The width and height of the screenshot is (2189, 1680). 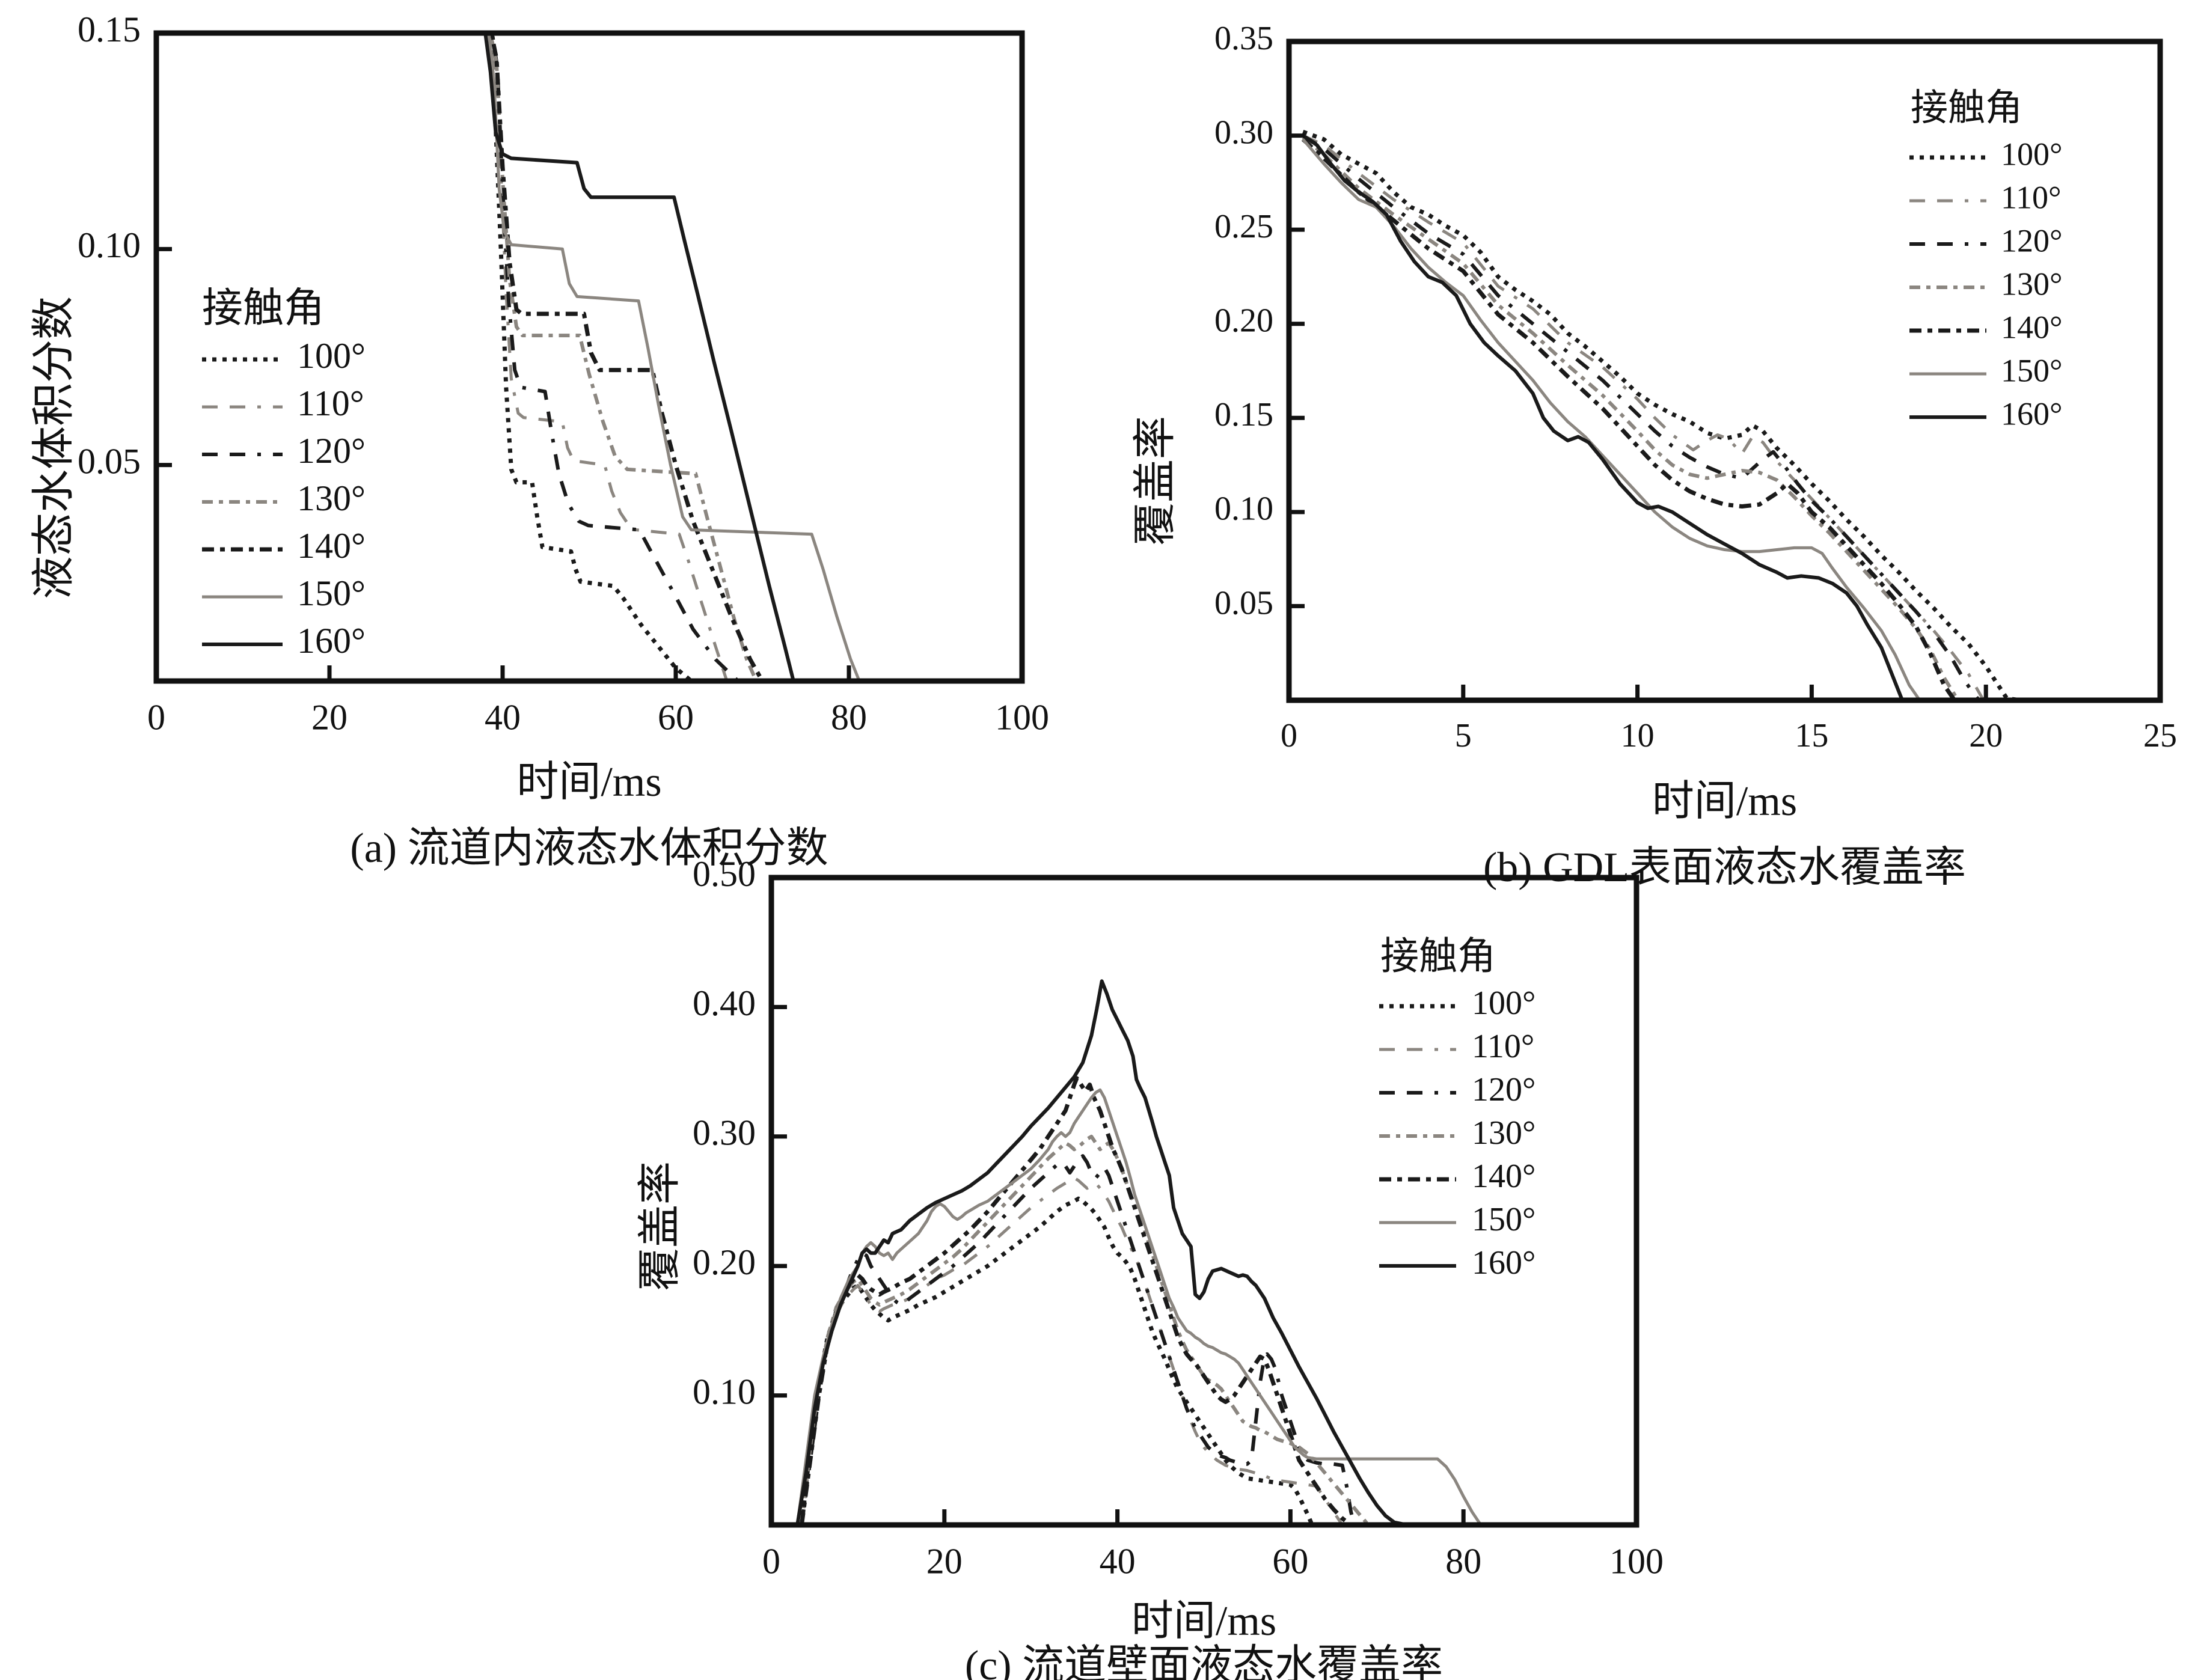 What do you see at coordinates (1204, 1622) in the screenshot?
I see `chart-c-x-axis-label: 时间/ms` at bounding box center [1204, 1622].